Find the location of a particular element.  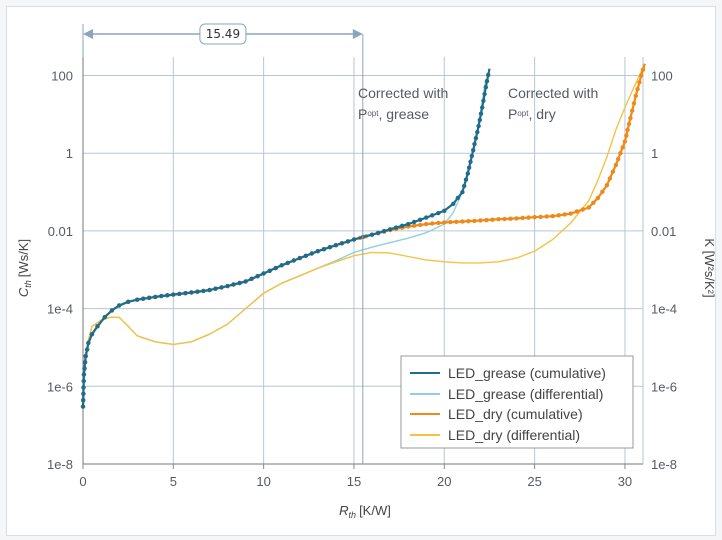

y-tick-label-right: 1e-4 is located at coordinates (664, 309).